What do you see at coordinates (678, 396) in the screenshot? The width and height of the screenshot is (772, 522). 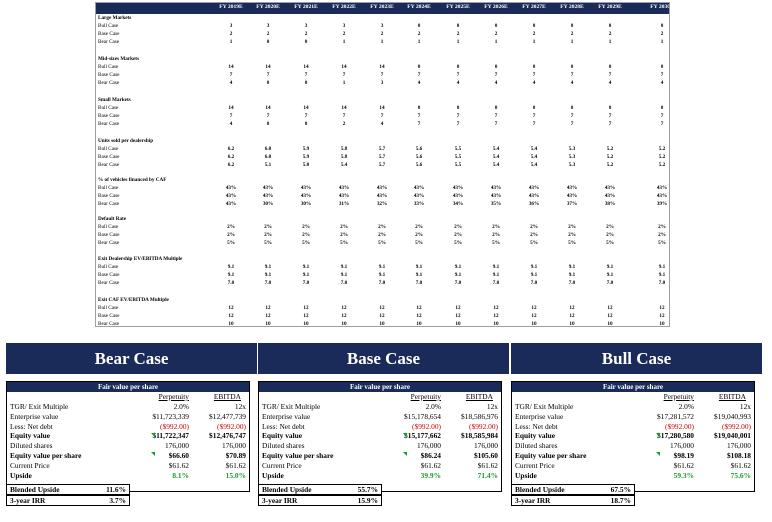 I see `perpetuity-col-header: Perpetuity` at bounding box center [678, 396].